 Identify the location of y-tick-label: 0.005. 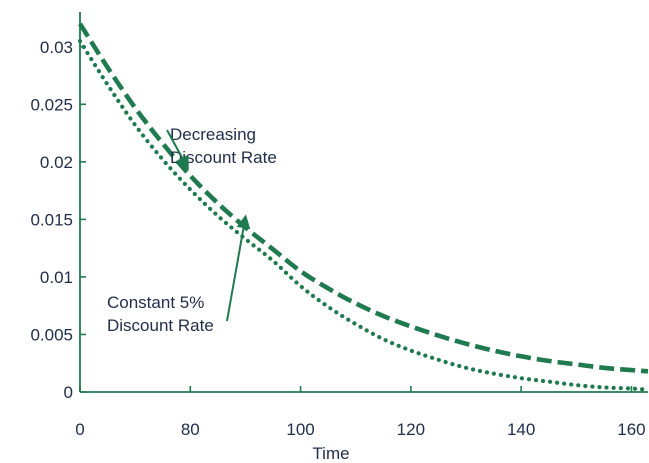
(51, 334).